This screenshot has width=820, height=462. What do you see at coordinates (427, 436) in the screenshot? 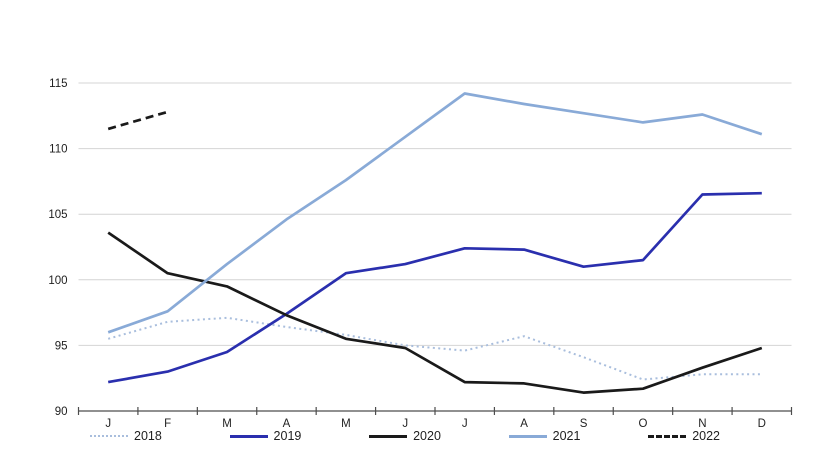
I see `legend-label-2020: 2020` at bounding box center [427, 436].